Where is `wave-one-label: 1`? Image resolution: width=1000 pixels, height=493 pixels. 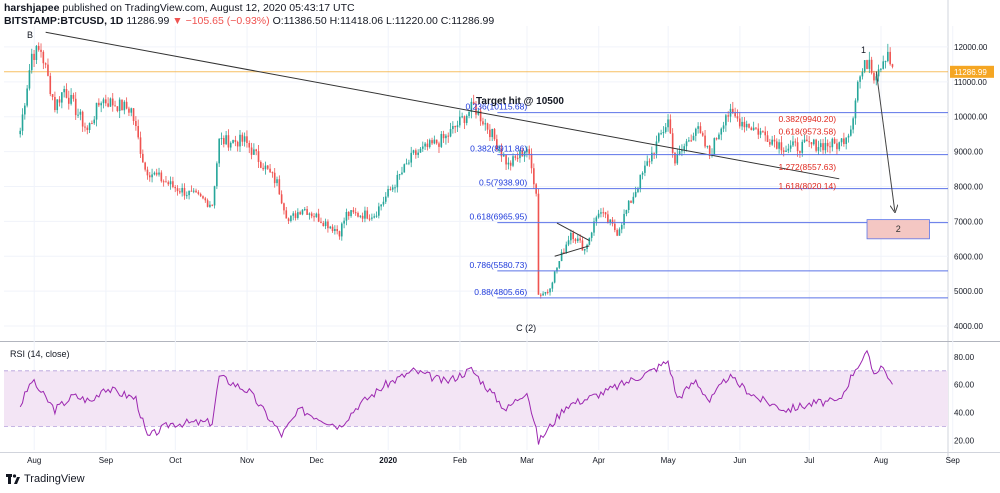 wave-one-label: 1 is located at coordinates (863, 50).